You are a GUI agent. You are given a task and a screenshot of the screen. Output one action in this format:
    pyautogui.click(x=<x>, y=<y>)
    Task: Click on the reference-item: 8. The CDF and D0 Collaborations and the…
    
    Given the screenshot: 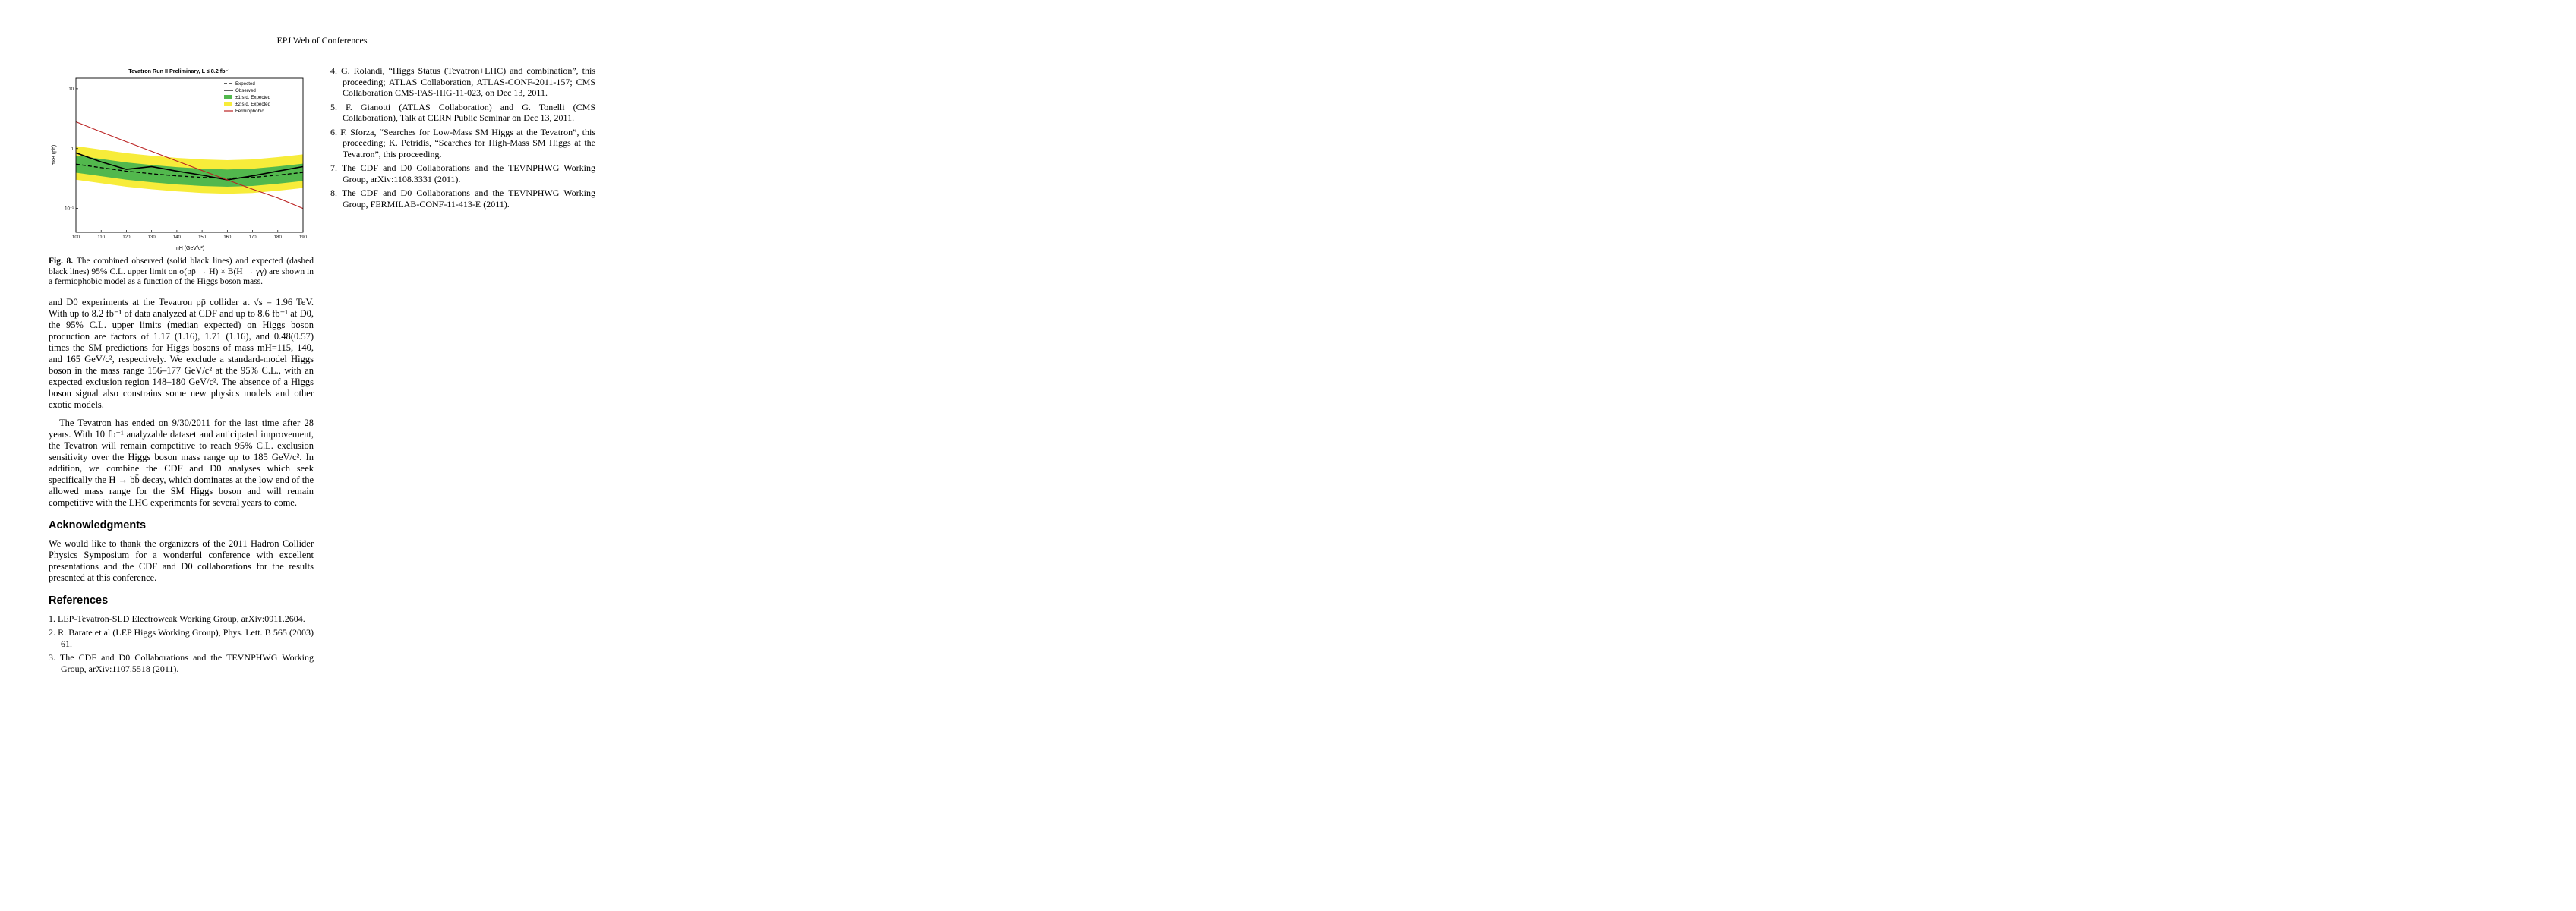 What is the action you would take?
    pyautogui.click(x=463, y=199)
    